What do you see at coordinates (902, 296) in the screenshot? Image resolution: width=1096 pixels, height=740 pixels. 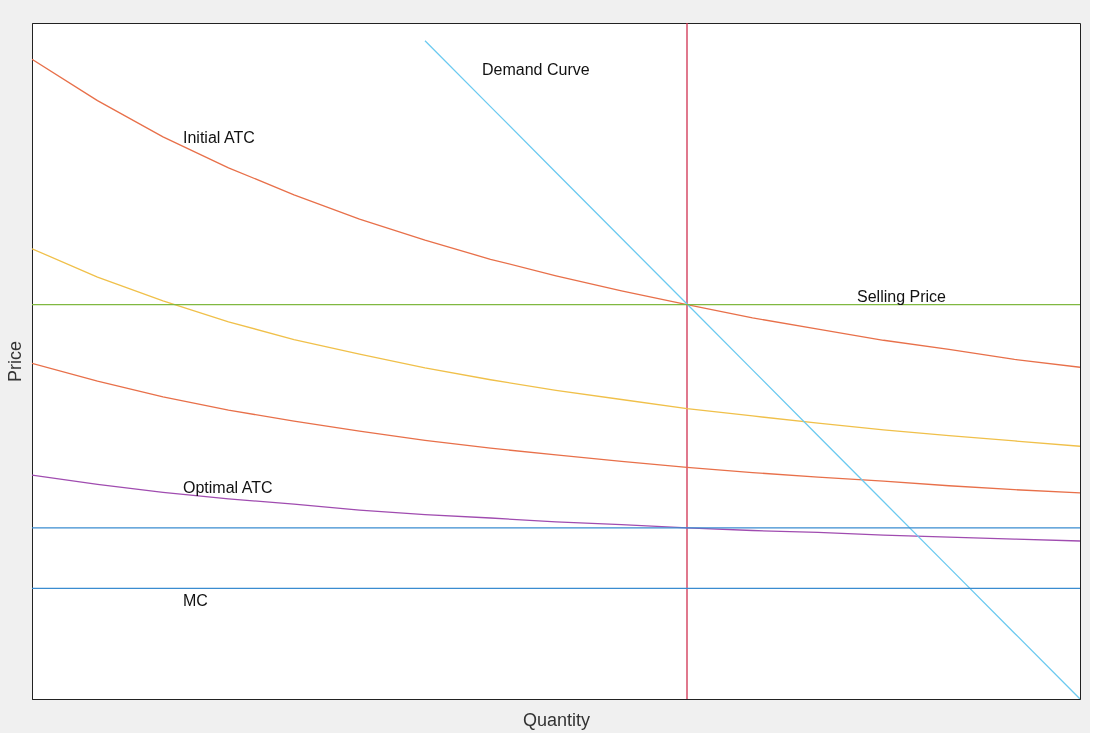 I see `ref-line-label: Selling Price` at bounding box center [902, 296].